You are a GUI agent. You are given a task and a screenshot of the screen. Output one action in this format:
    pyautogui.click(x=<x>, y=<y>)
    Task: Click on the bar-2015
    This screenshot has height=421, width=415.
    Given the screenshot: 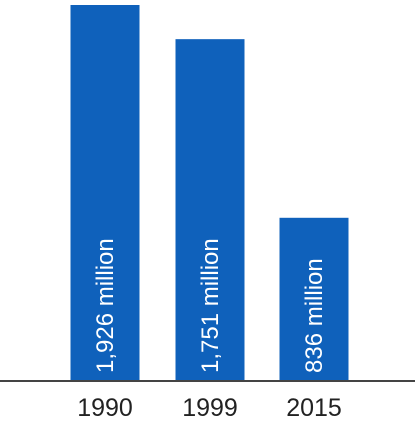 What is the action you would take?
    pyautogui.click(x=314, y=299)
    